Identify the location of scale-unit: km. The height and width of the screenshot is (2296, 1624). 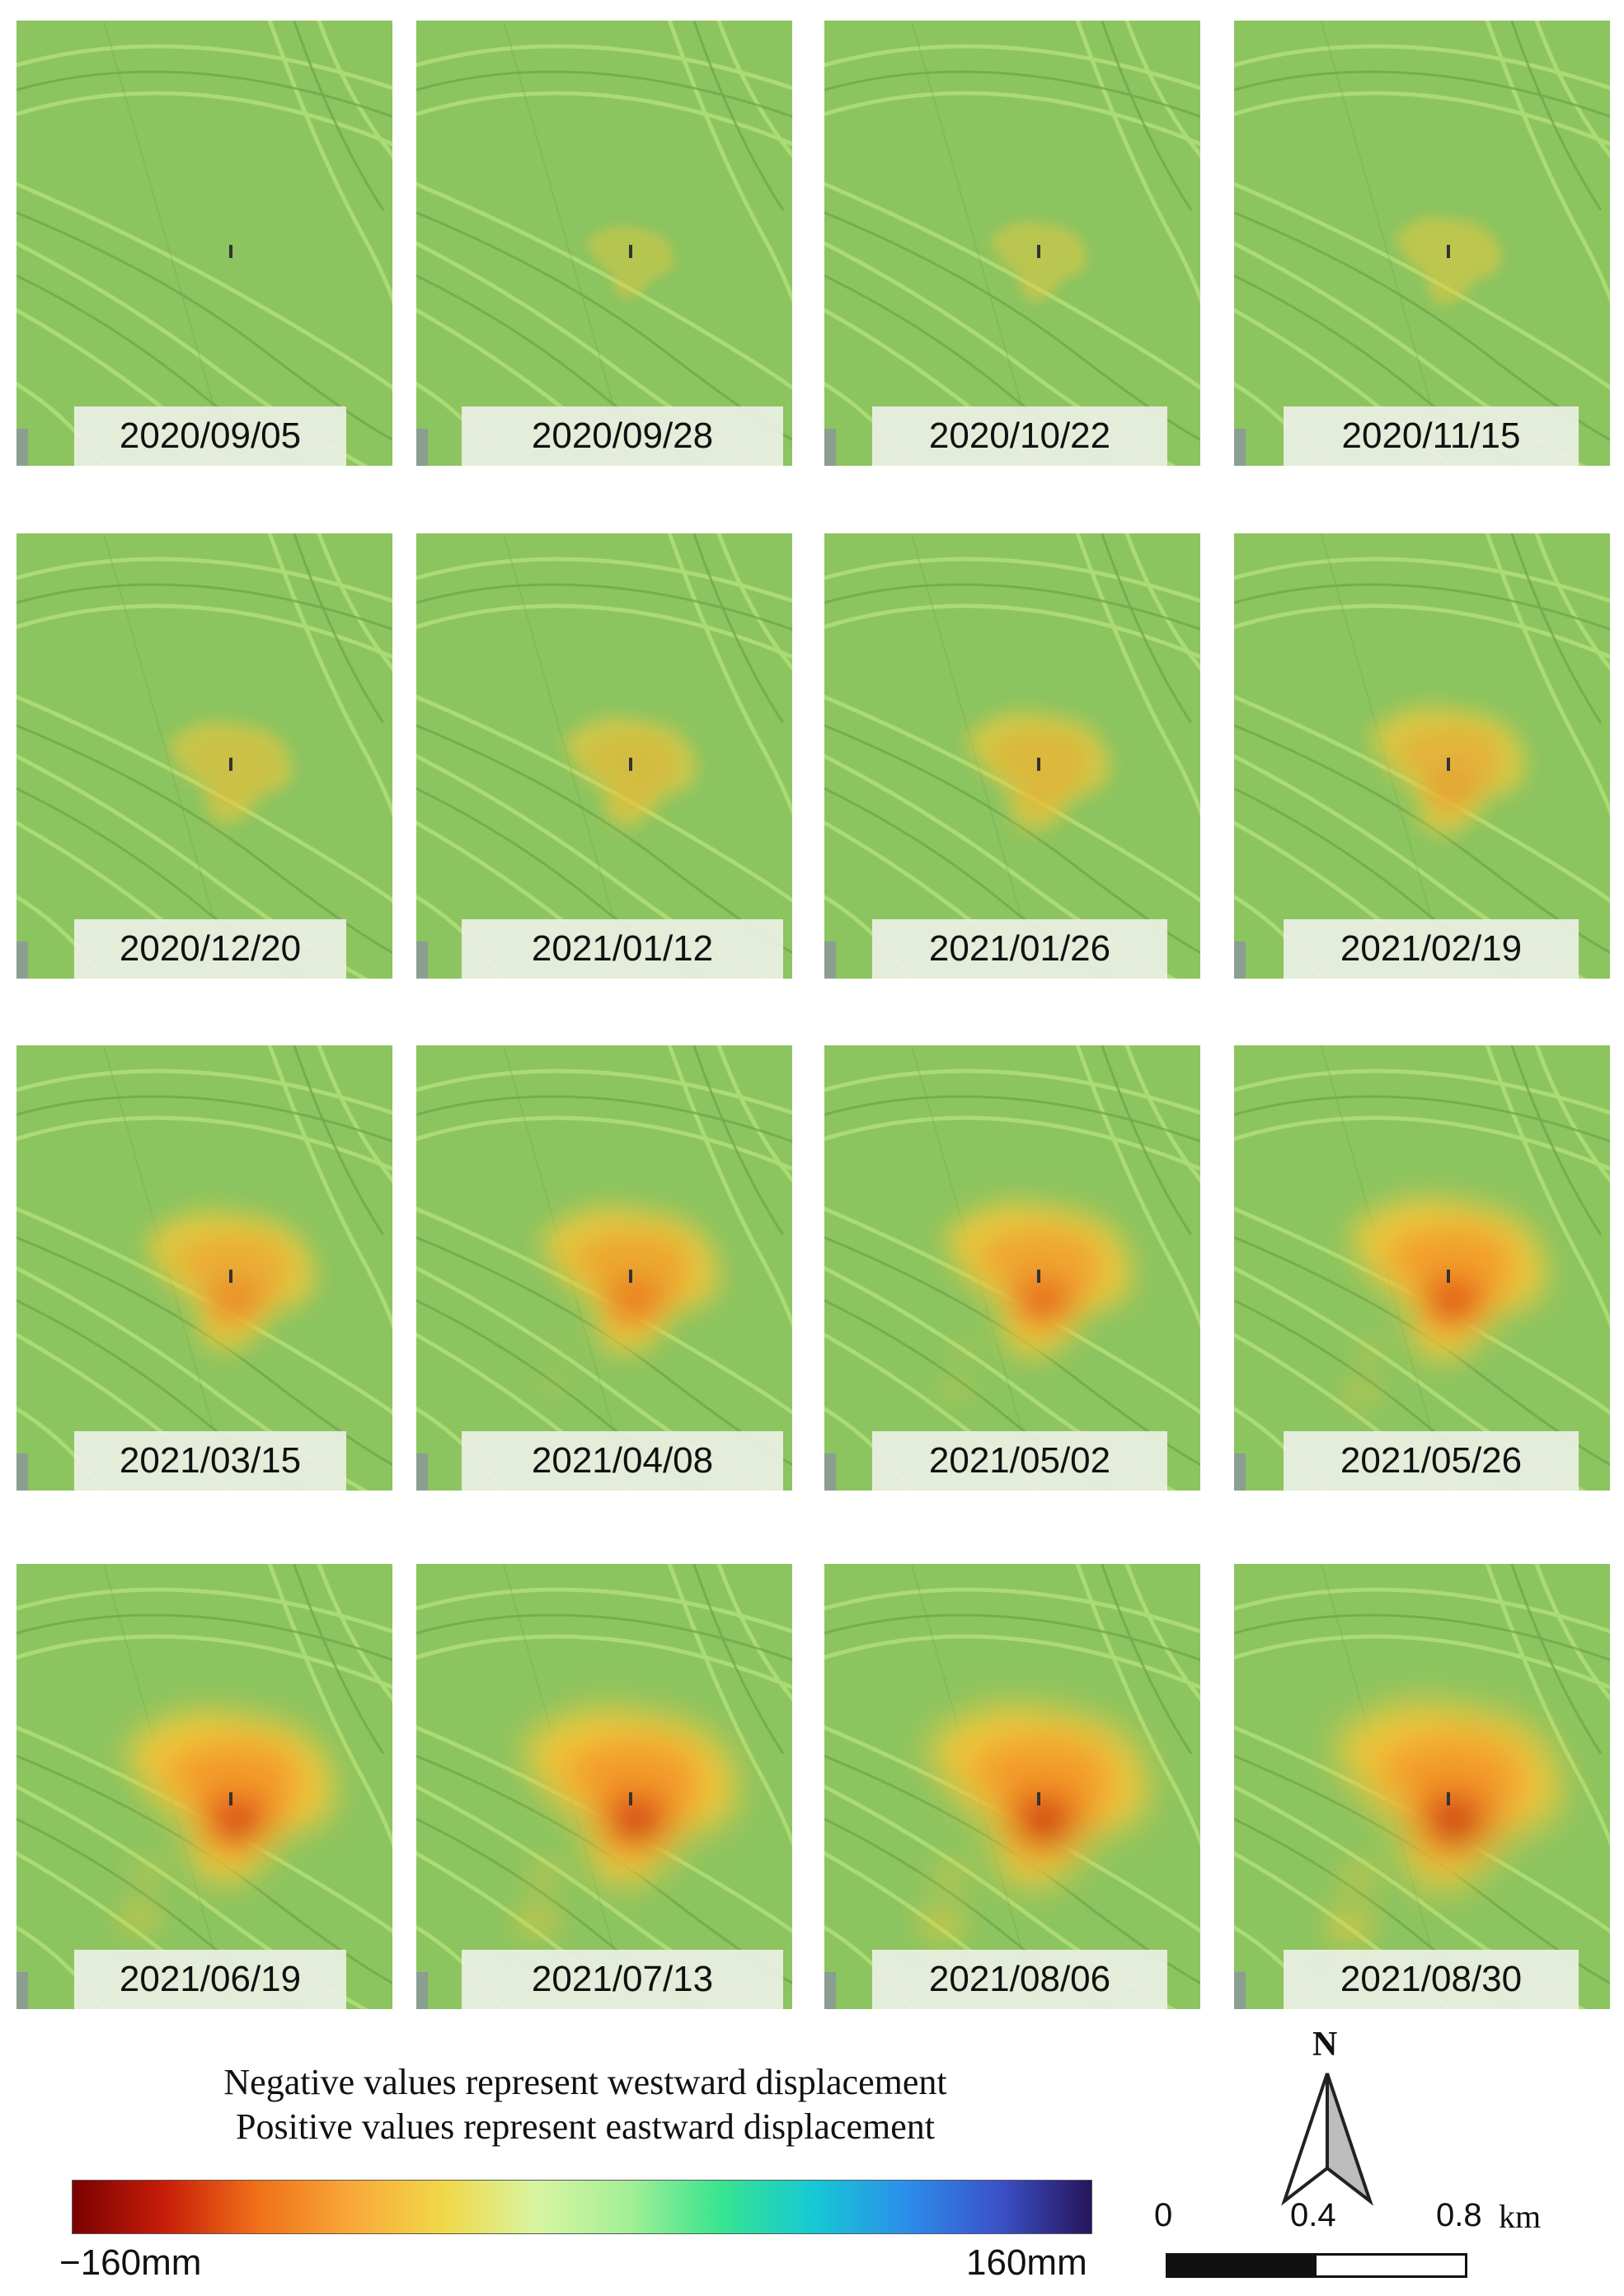
(1521, 2217).